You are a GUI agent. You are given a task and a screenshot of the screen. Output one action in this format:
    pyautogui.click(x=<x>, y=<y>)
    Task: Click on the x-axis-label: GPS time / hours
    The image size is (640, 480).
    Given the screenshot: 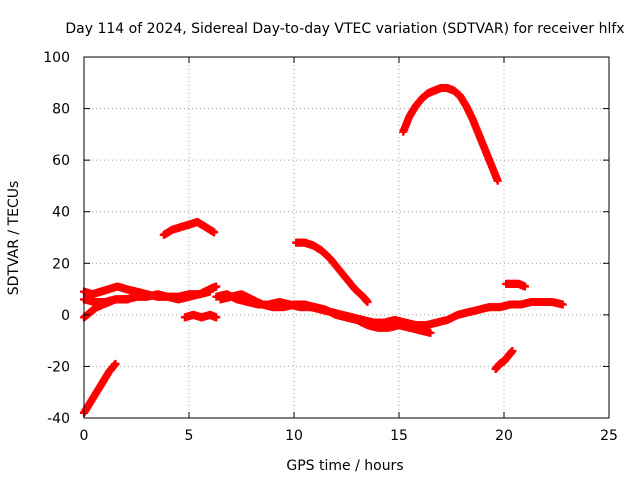 What is the action you would take?
    pyautogui.click(x=344, y=466)
    